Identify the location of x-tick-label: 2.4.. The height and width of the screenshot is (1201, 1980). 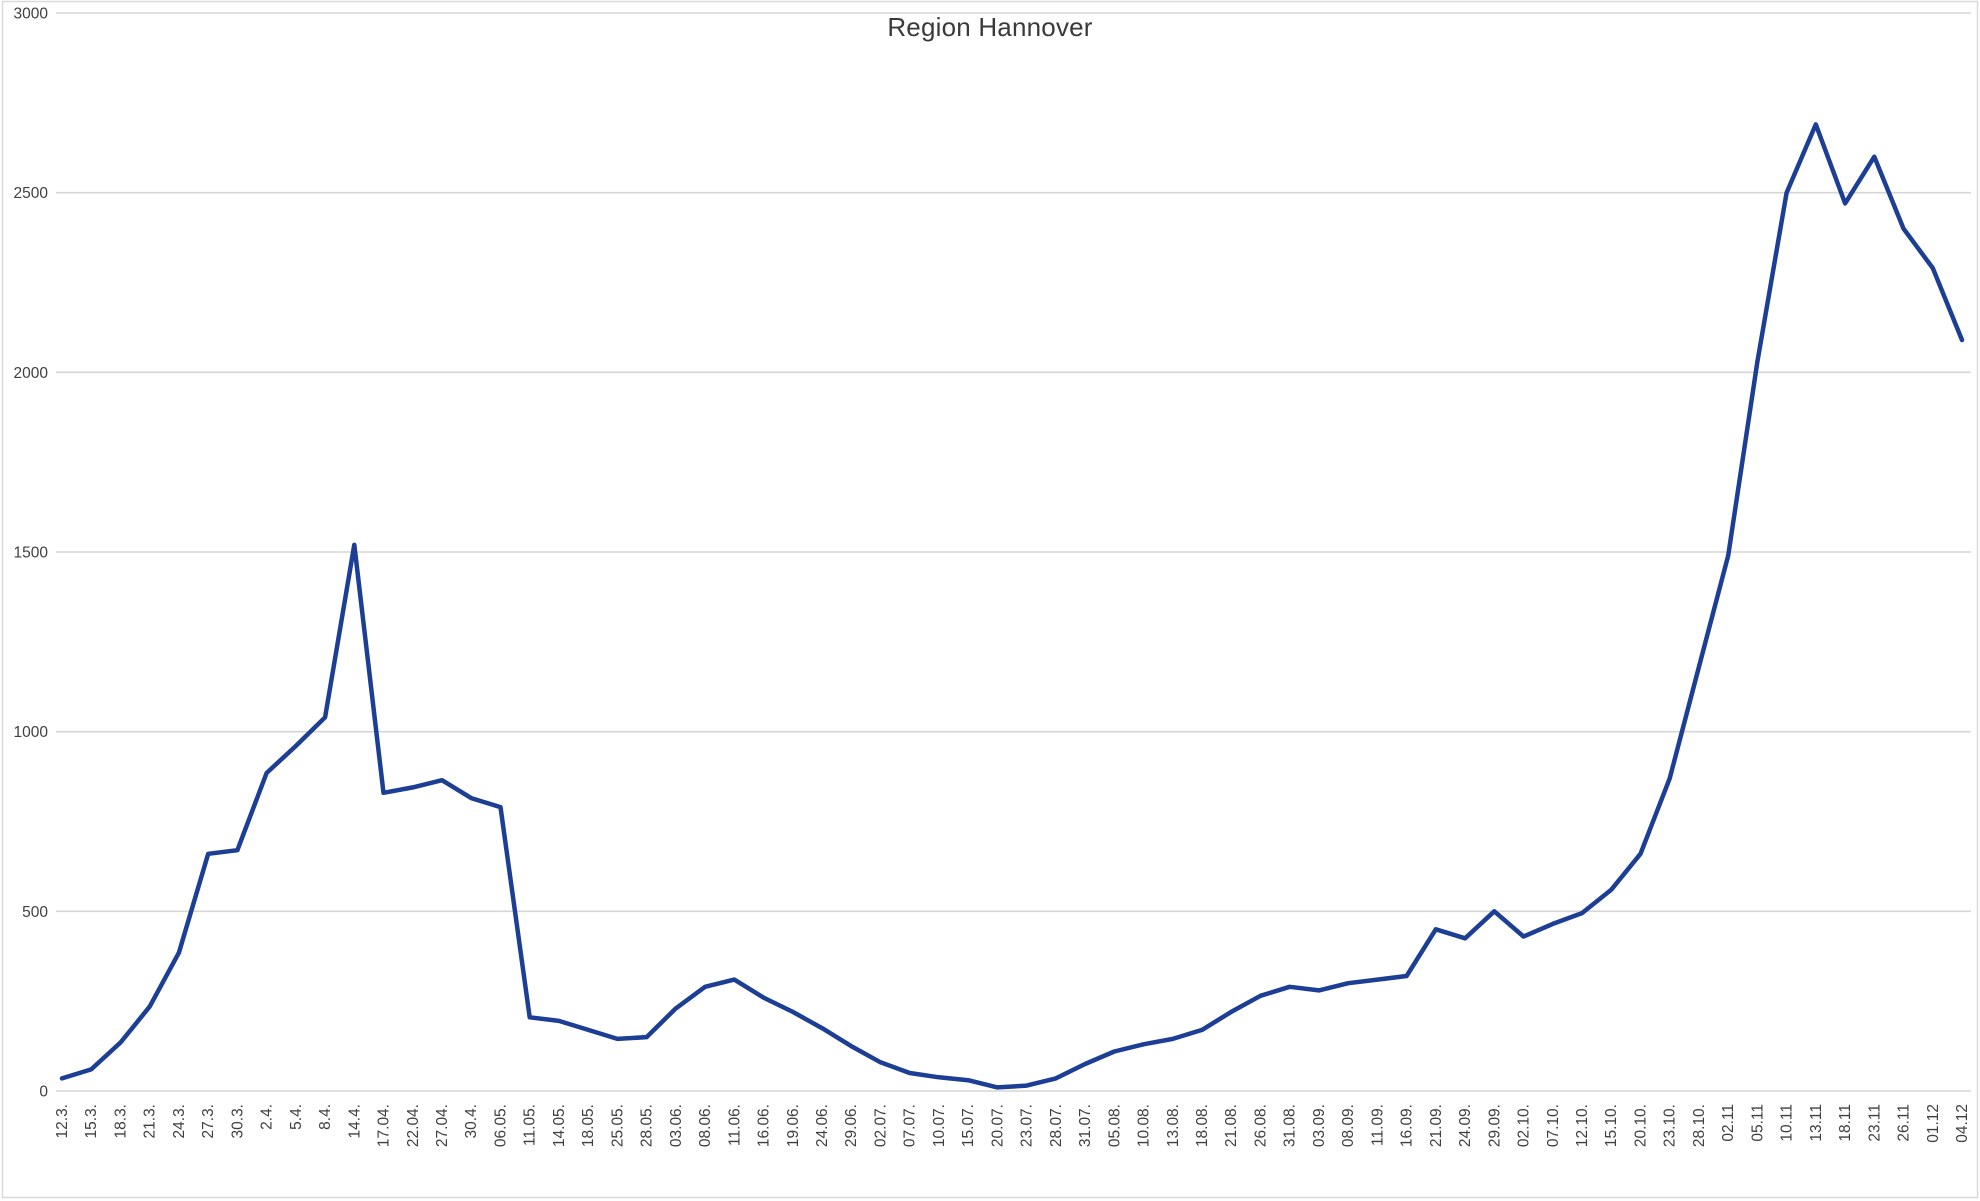
(267, 1117).